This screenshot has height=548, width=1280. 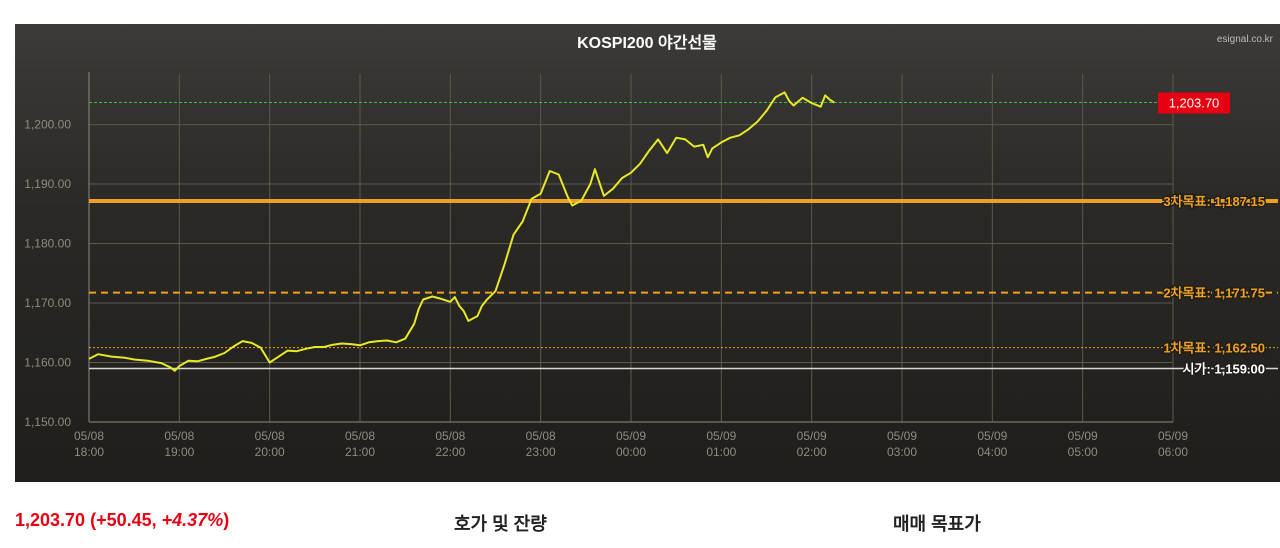 What do you see at coordinates (992, 452) in the screenshot?
I see `x-tick-time: 04:00` at bounding box center [992, 452].